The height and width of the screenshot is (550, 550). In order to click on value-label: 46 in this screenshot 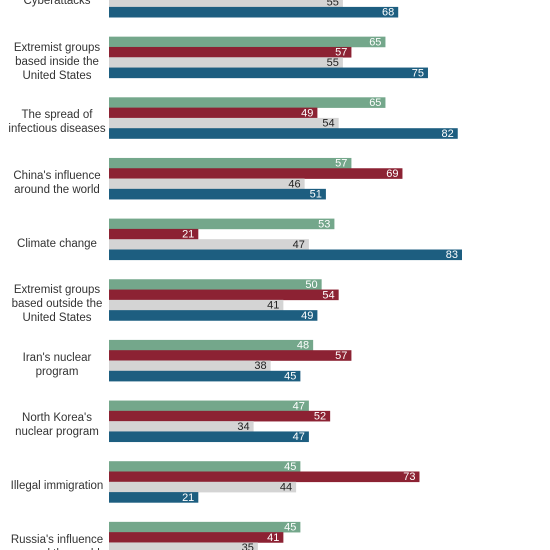, I will do `click(294, 184)`.